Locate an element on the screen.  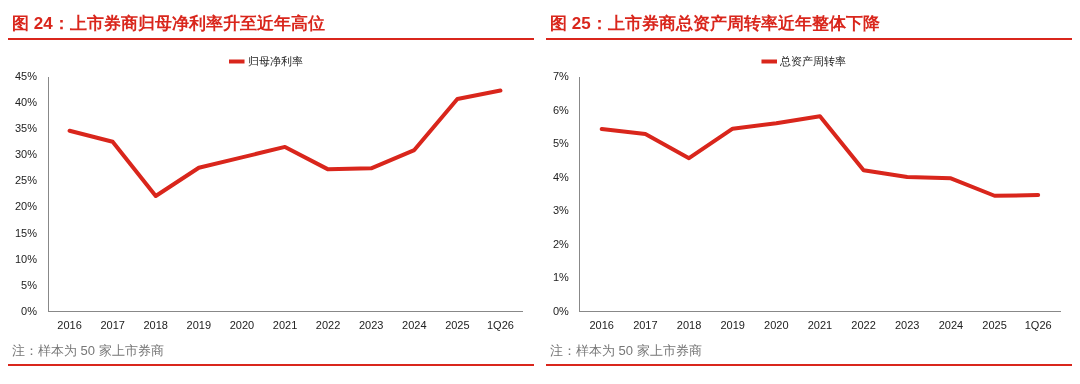
y-tick-label: 20% is located at coordinates (26, 206).